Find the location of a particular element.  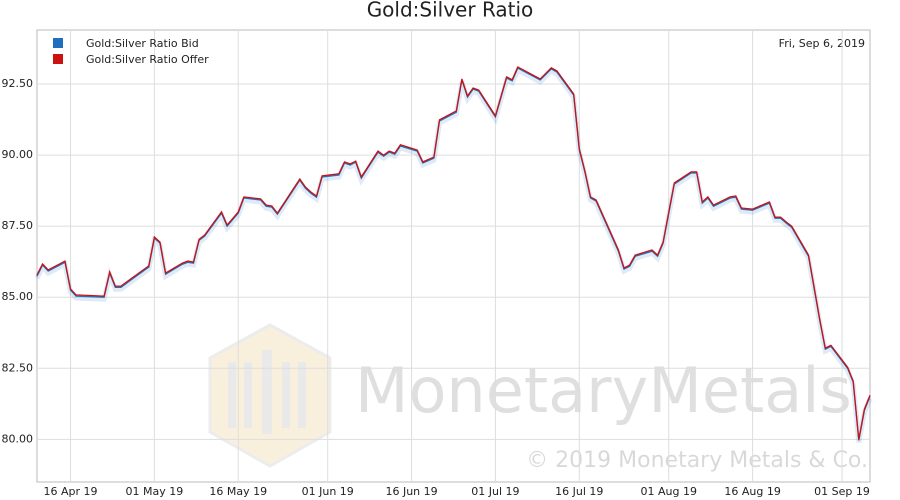

legend-label: Gold:Silver Ratio Offer is located at coordinates (147, 59).